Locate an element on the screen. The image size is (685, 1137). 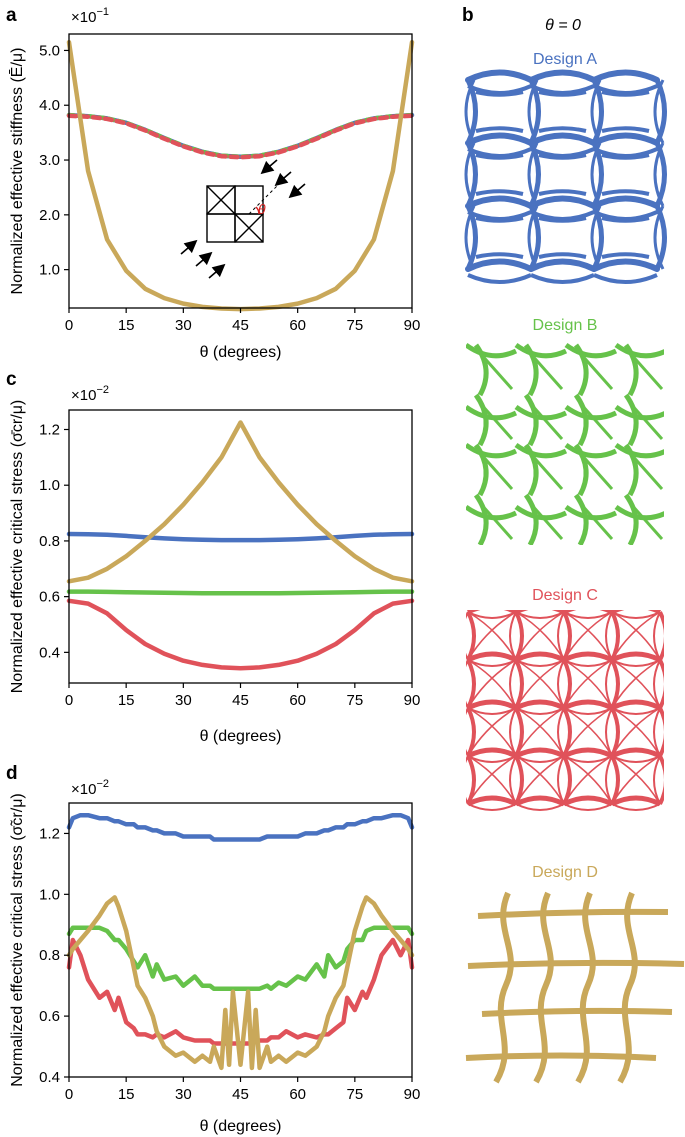
x-axis-label: θ (degrees) is located at coordinates (241, 1126).